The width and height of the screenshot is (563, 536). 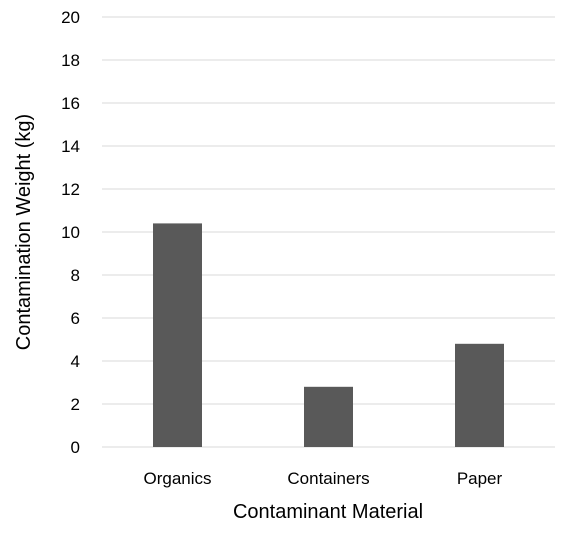 I want to click on y-axis-title: Contamination Weight (kg), so click(x=24, y=232).